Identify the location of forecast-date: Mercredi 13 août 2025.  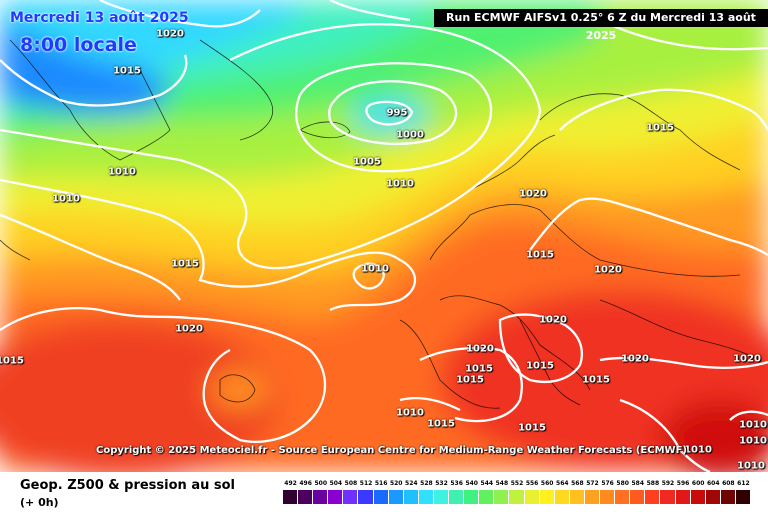
(99, 18).